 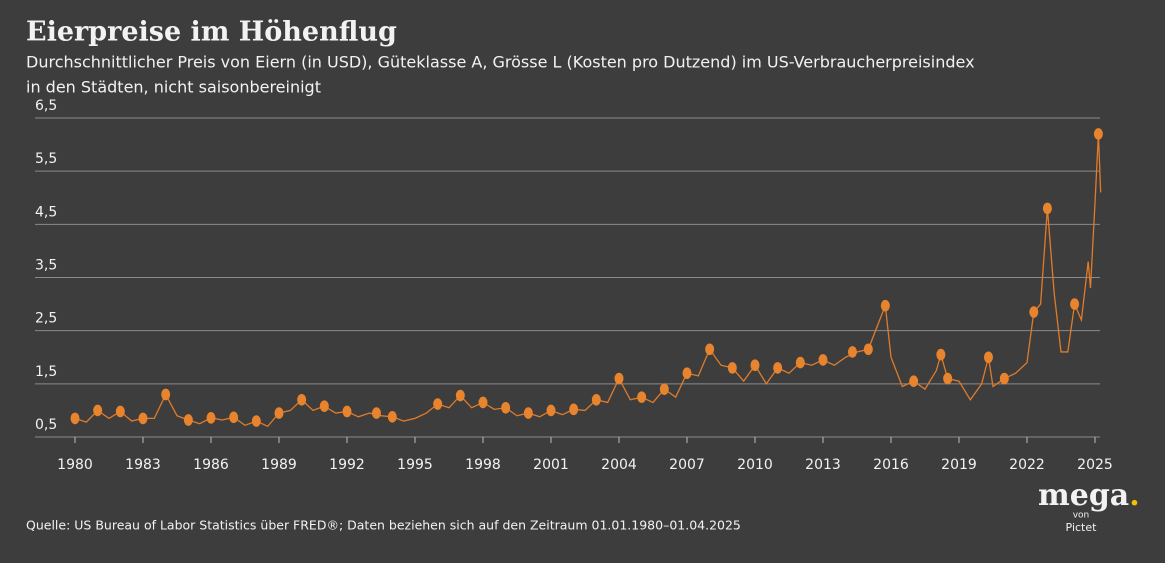 I want to click on x-tick-label: 1986, so click(x=211, y=465).